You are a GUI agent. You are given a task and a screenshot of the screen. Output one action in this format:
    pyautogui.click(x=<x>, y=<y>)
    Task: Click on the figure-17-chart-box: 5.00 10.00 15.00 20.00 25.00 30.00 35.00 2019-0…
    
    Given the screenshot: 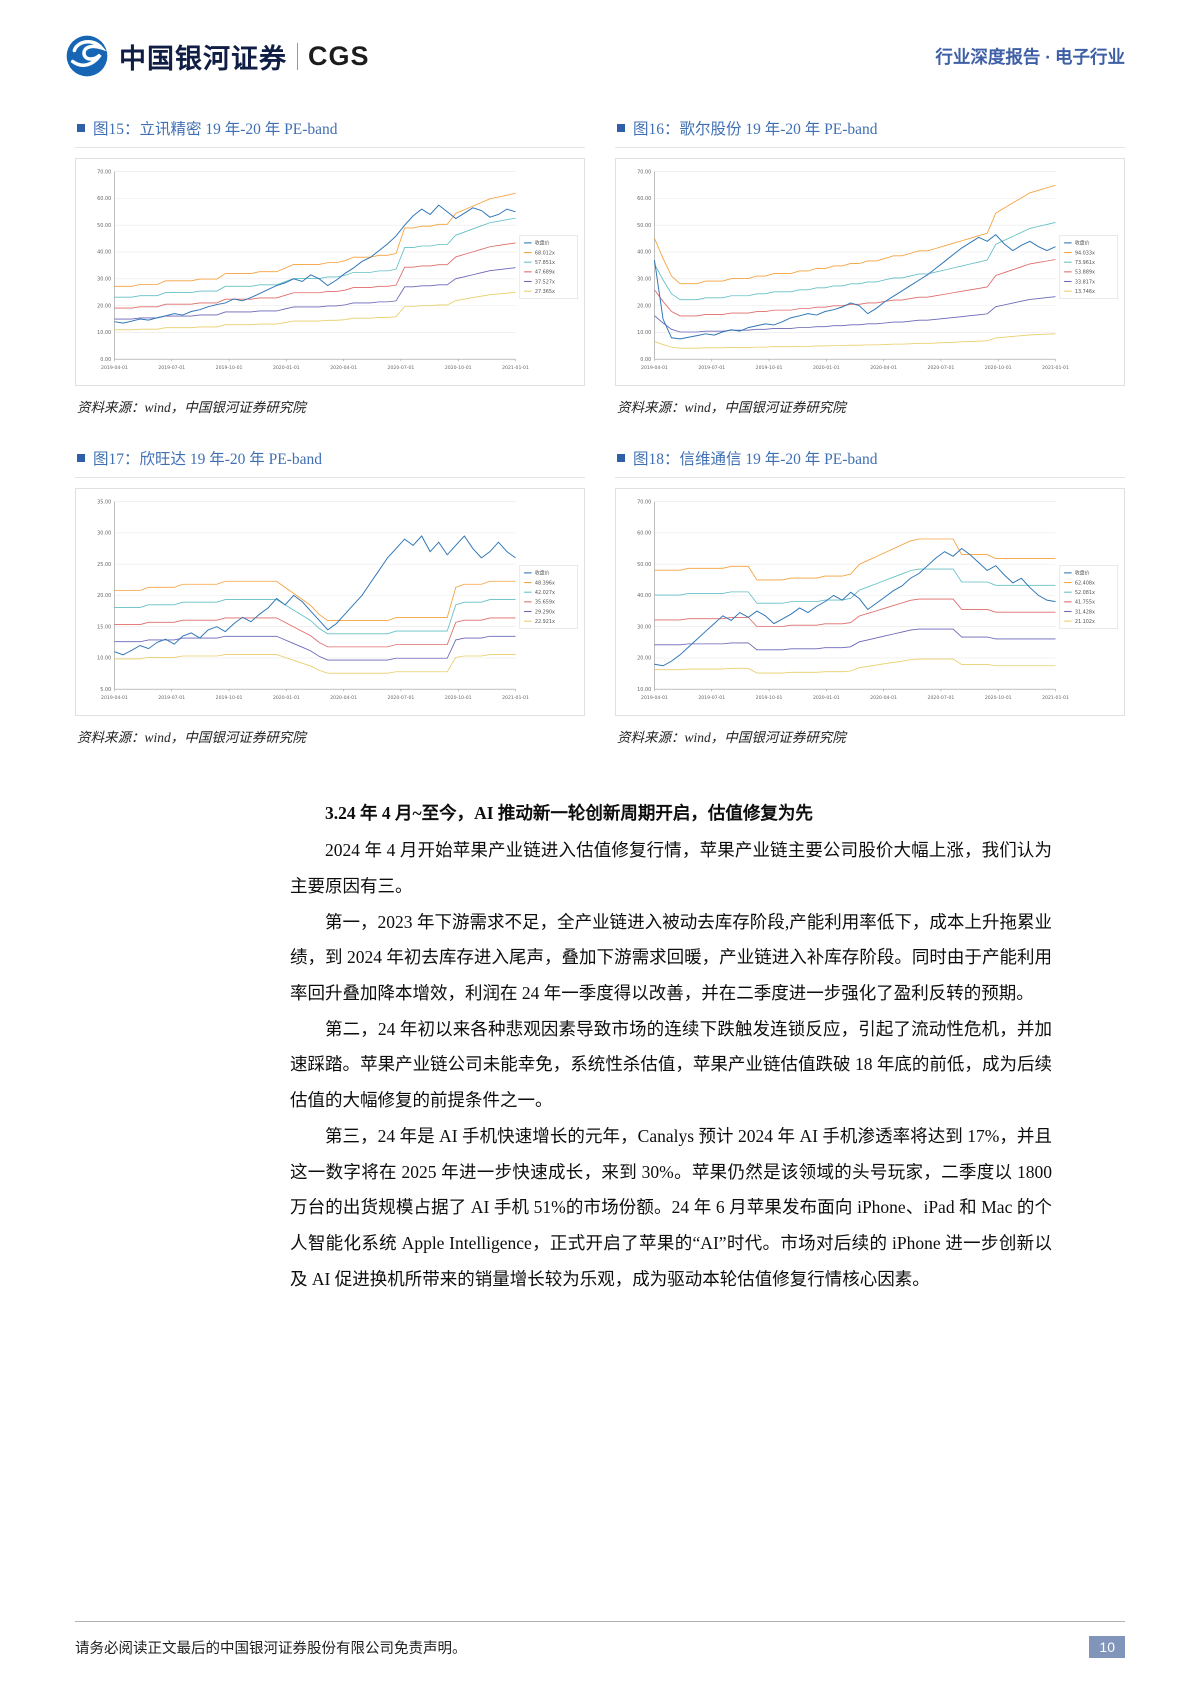 What is the action you would take?
    pyautogui.click(x=330, y=601)
    